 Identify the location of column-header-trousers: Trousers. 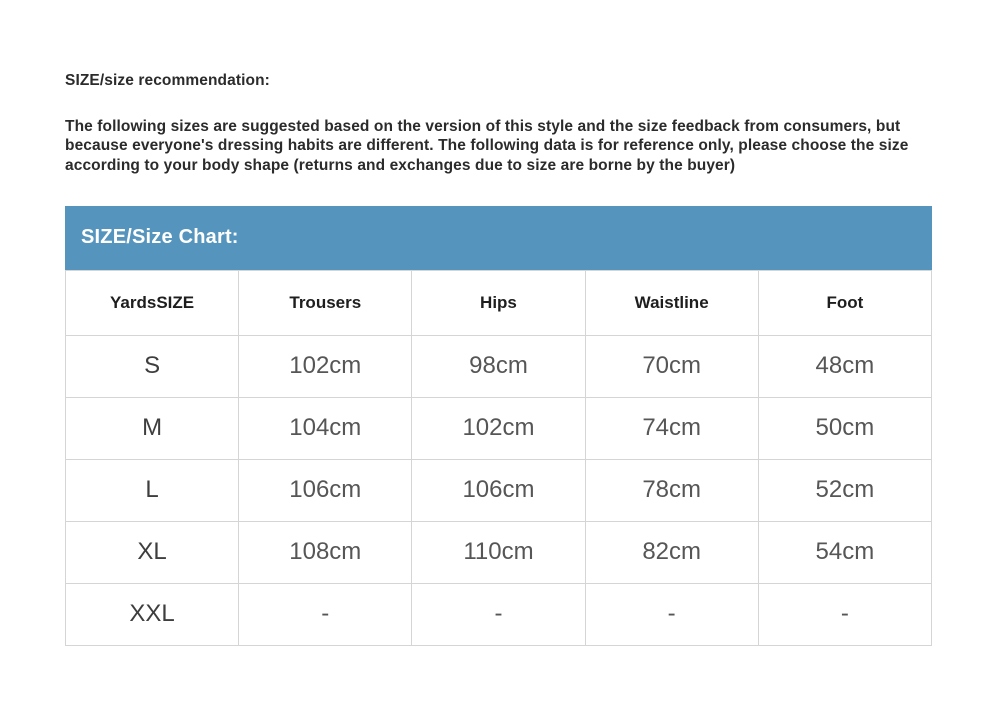
(325, 302).